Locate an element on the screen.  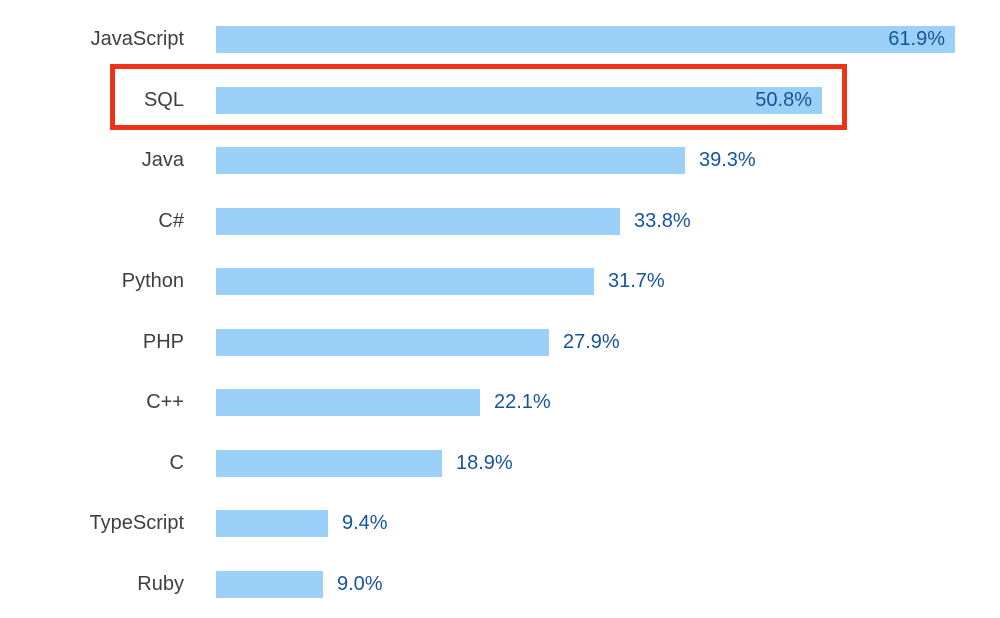
bar-row: JavaScript 61.9% is located at coordinates (500, 39).